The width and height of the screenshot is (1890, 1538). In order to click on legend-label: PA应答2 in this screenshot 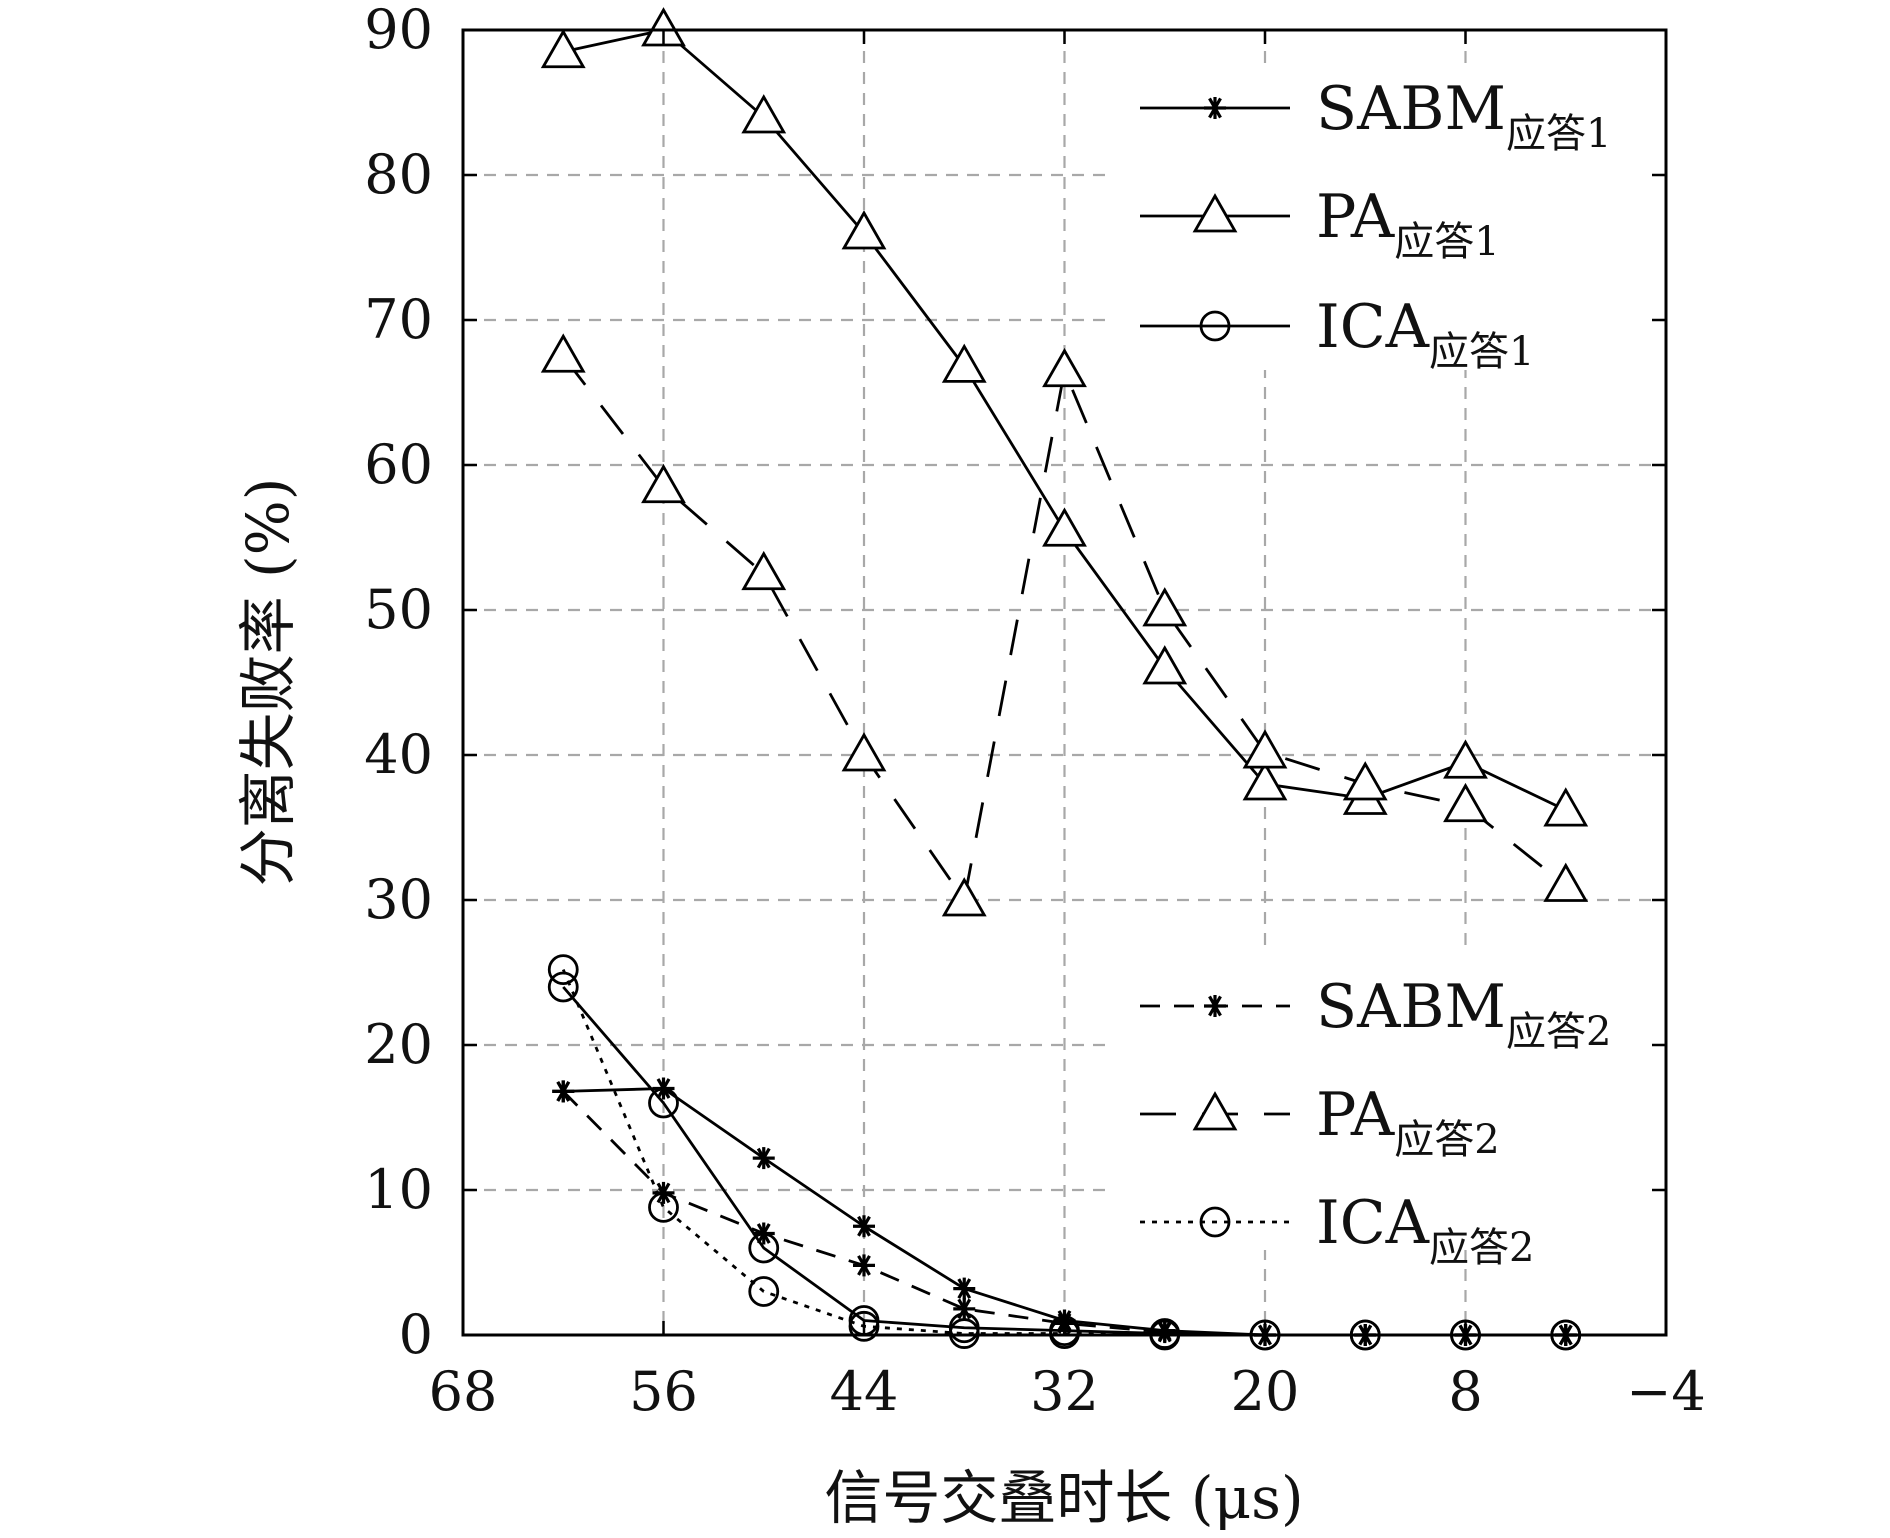, I will do `click(1408, 1121)`.